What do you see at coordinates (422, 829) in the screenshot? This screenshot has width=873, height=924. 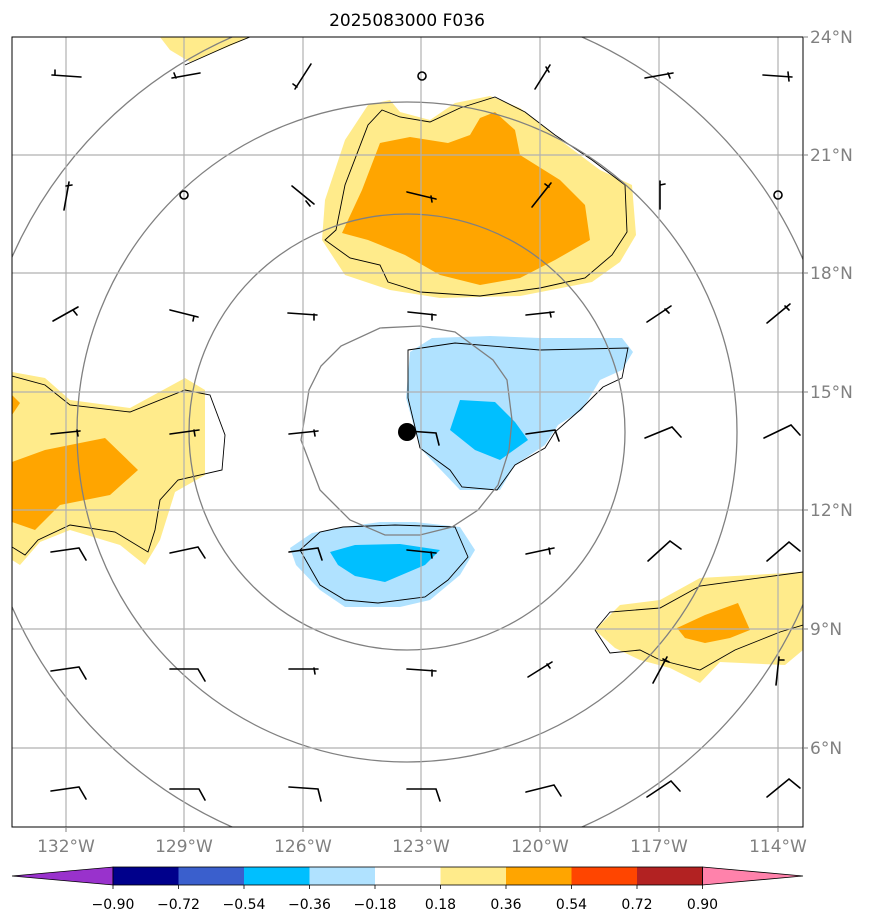 I see `lon-ticks` at bounding box center [422, 829].